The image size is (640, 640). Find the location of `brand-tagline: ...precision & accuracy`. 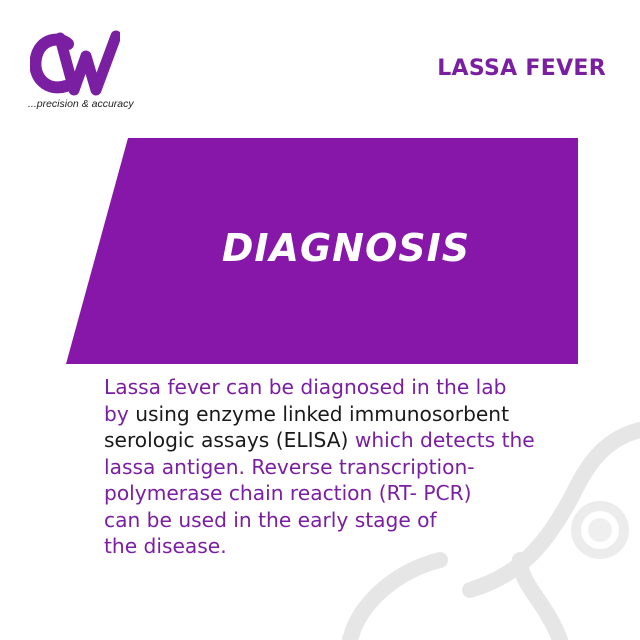

brand-tagline: ...precision & accuracy is located at coordinates (81, 104).